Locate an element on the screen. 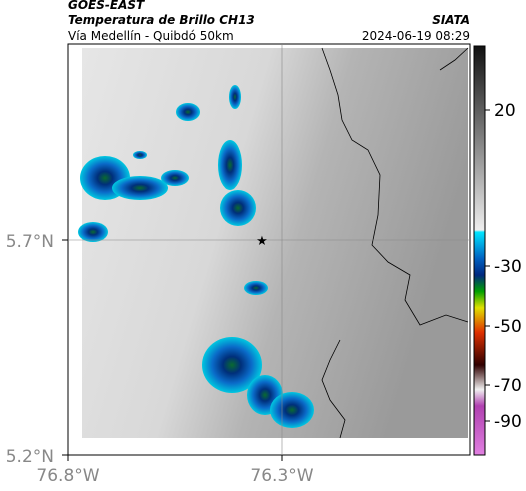 The image size is (526, 491). datetime: 2024-06-19 08:29 is located at coordinates (416, 36).